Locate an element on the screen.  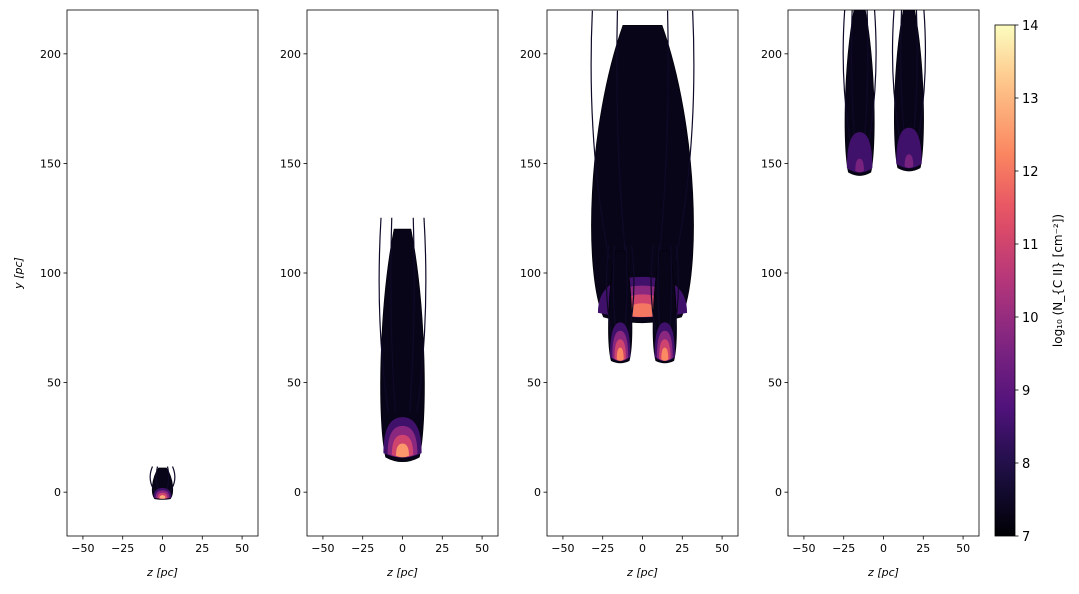
colorbar-tick-label: 10 is located at coordinates (1030, 318).